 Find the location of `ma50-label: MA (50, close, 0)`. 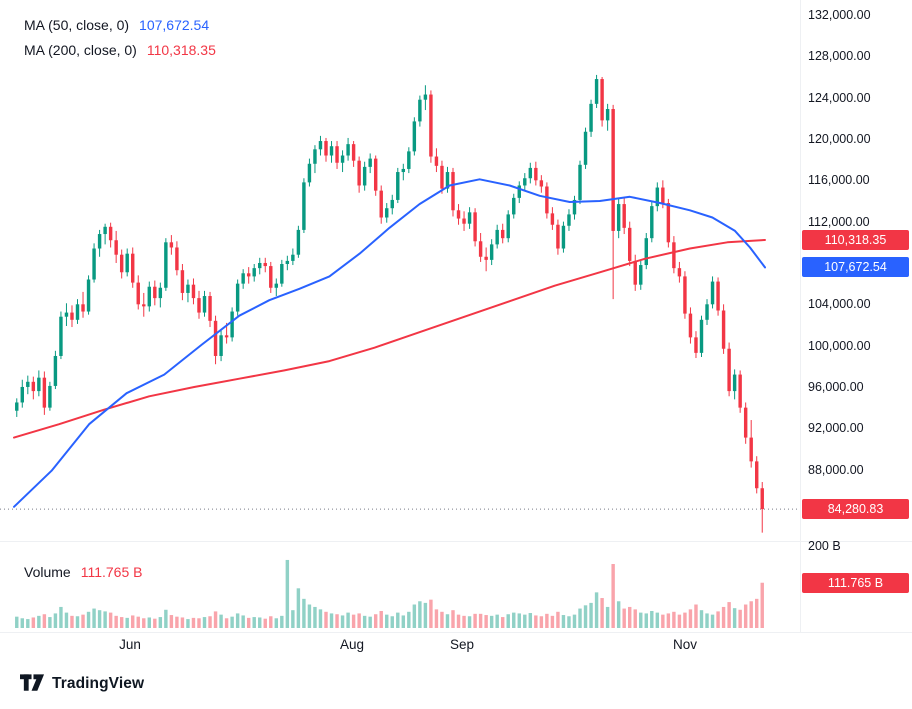

ma50-label: MA (50, close, 0) is located at coordinates (77, 25).